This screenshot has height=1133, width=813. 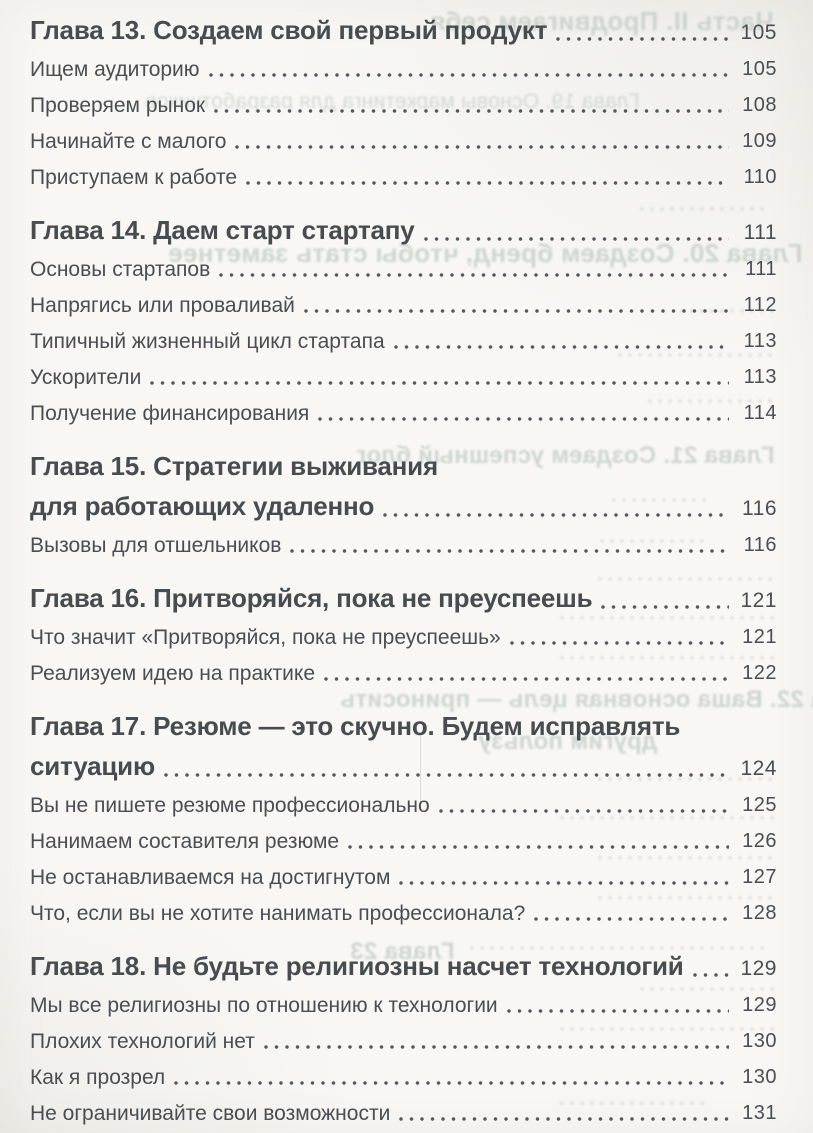 I want to click on toc-entry: Типичный жизненный цикл стартапа 113, so click(x=403, y=336).